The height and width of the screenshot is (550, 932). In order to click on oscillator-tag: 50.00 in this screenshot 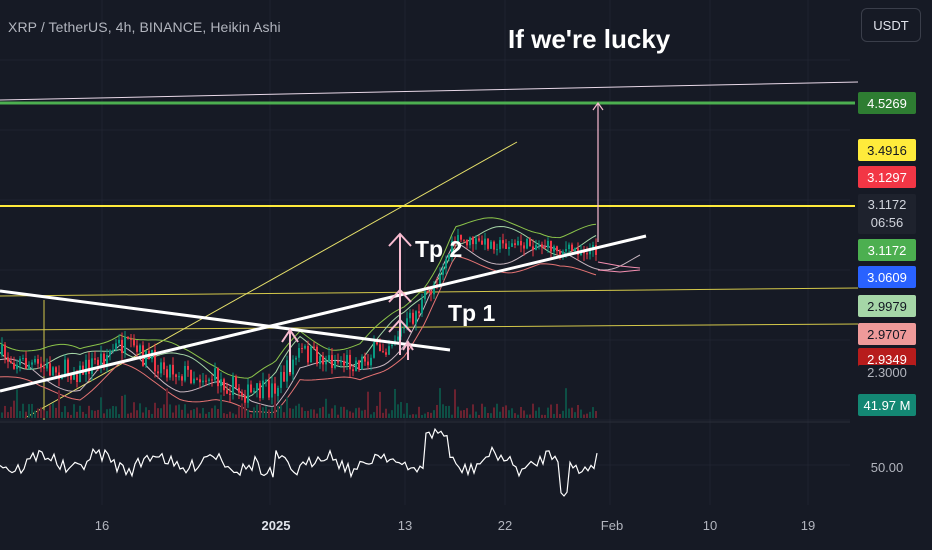, I will do `click(887, 467)`.